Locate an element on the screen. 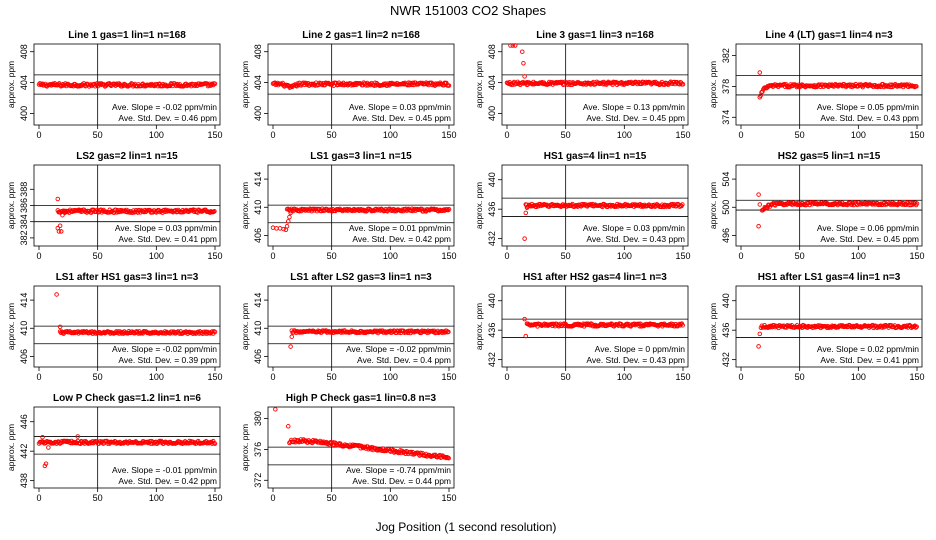 This screenshot has width=936, height=540. panel-title: LS1 after HS1 gas=3 lin=1 n=3 is located at coordinates (127, 277).